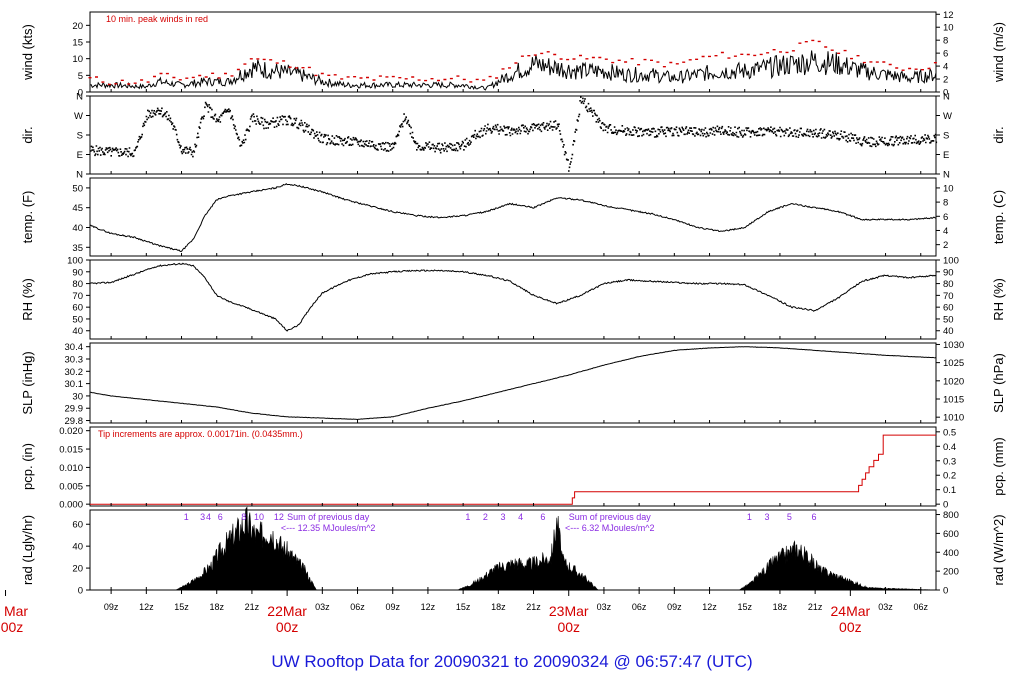 The image size is (1024, 700). I want to click on wind-rtick-label: 12, so click(948, 15).